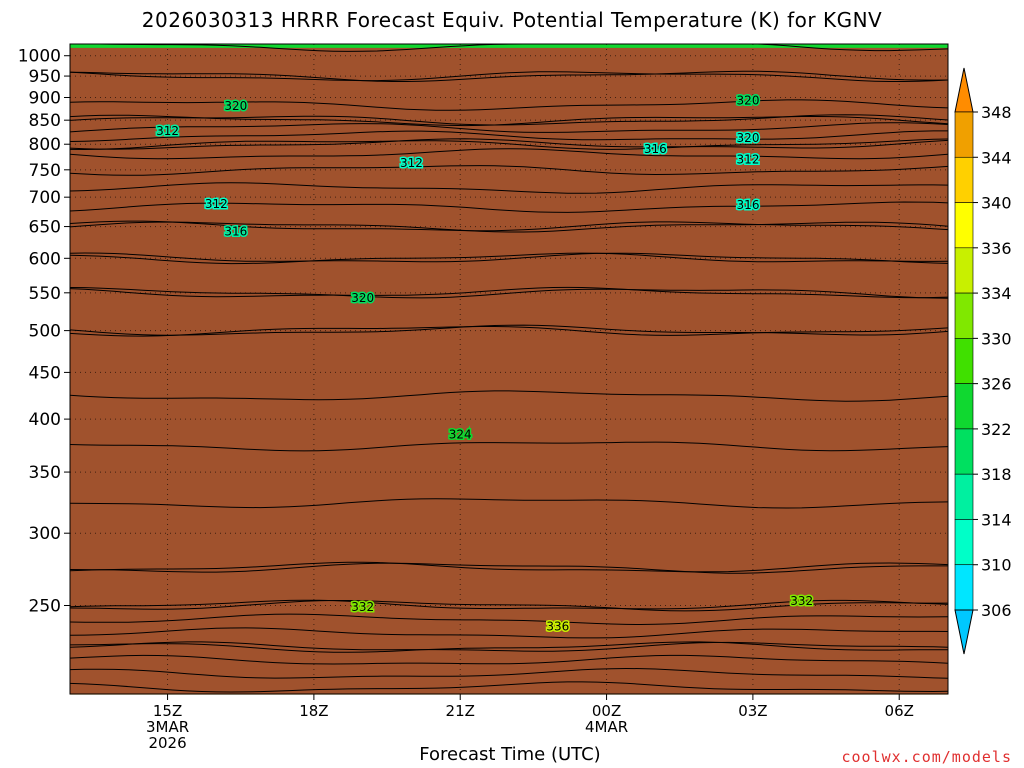 The width and height of the screenshot is (1024, 768). I want to click on y-tick-label: 500, so click(45, 332).